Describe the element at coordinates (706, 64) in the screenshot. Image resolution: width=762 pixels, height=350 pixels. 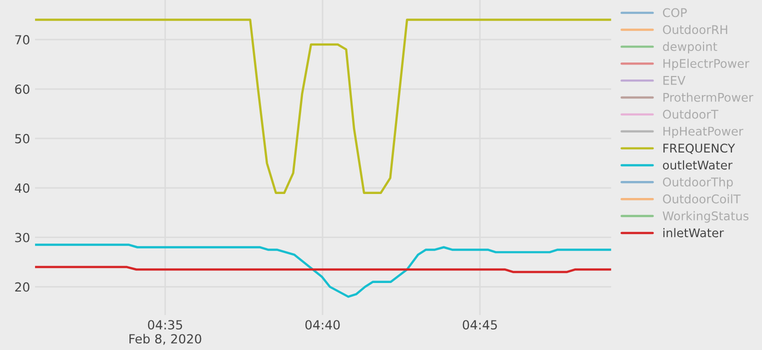
I see `legend-label: HpElectrPower` at that location.